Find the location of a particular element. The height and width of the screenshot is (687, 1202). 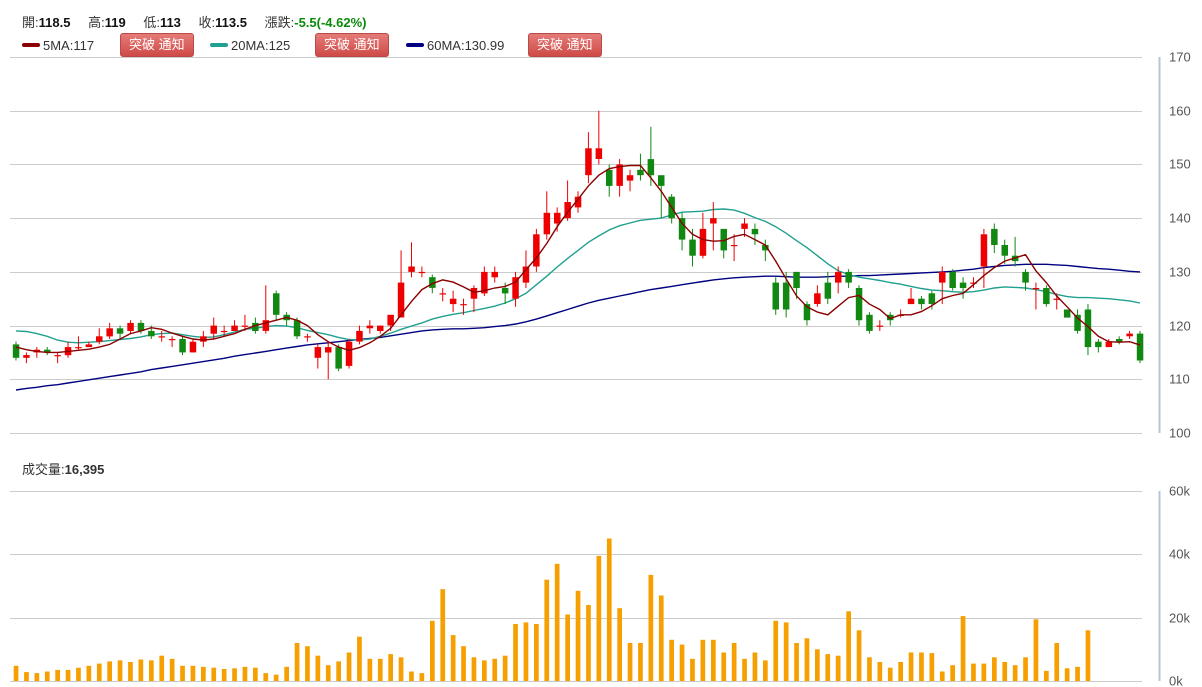

ma60-swatch is located at coordinates (415, 45).